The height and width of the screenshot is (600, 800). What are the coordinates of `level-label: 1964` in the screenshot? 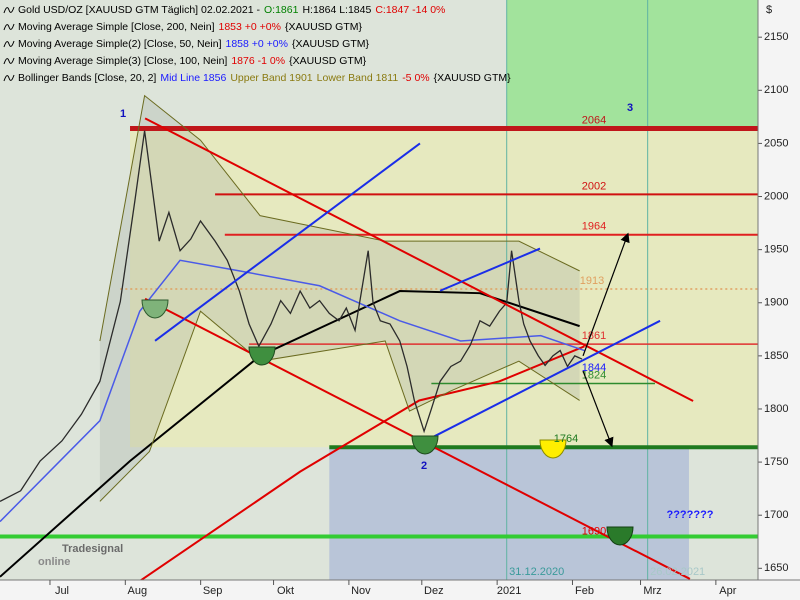 It's located at (594, 227).